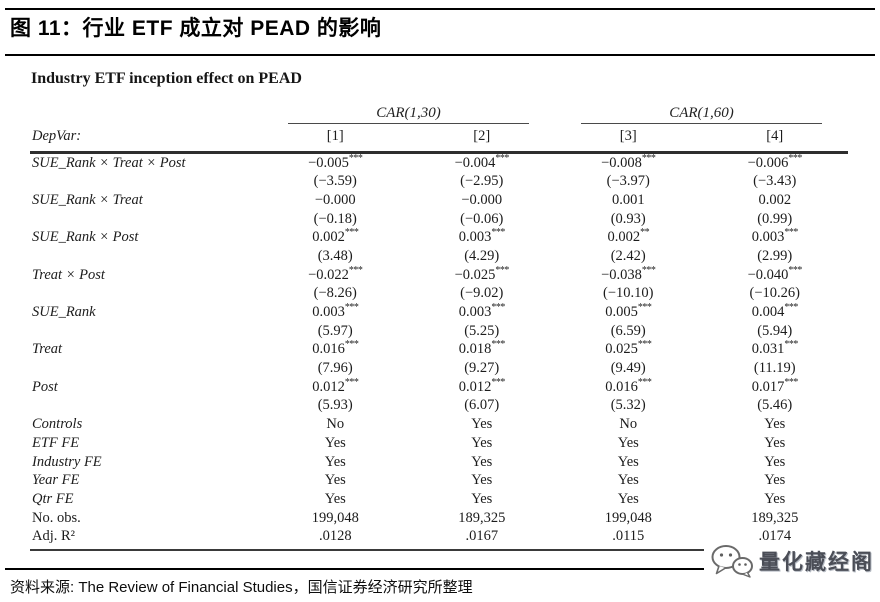  What do you see at coordinates (732, 561) in the screenshot?
I see `wechat-chat-bubbles-icon` at bounding box center [732, 561].